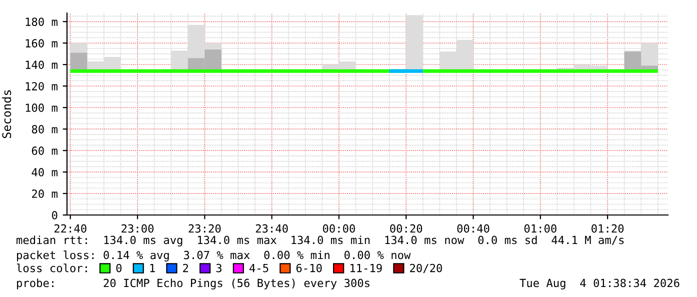 This screenshot has height=297, width=697. What do you see at coordinates (42, 108) in the screenshot?
I see `y-tick-label: 100 m` at bounding box center [42, 108].